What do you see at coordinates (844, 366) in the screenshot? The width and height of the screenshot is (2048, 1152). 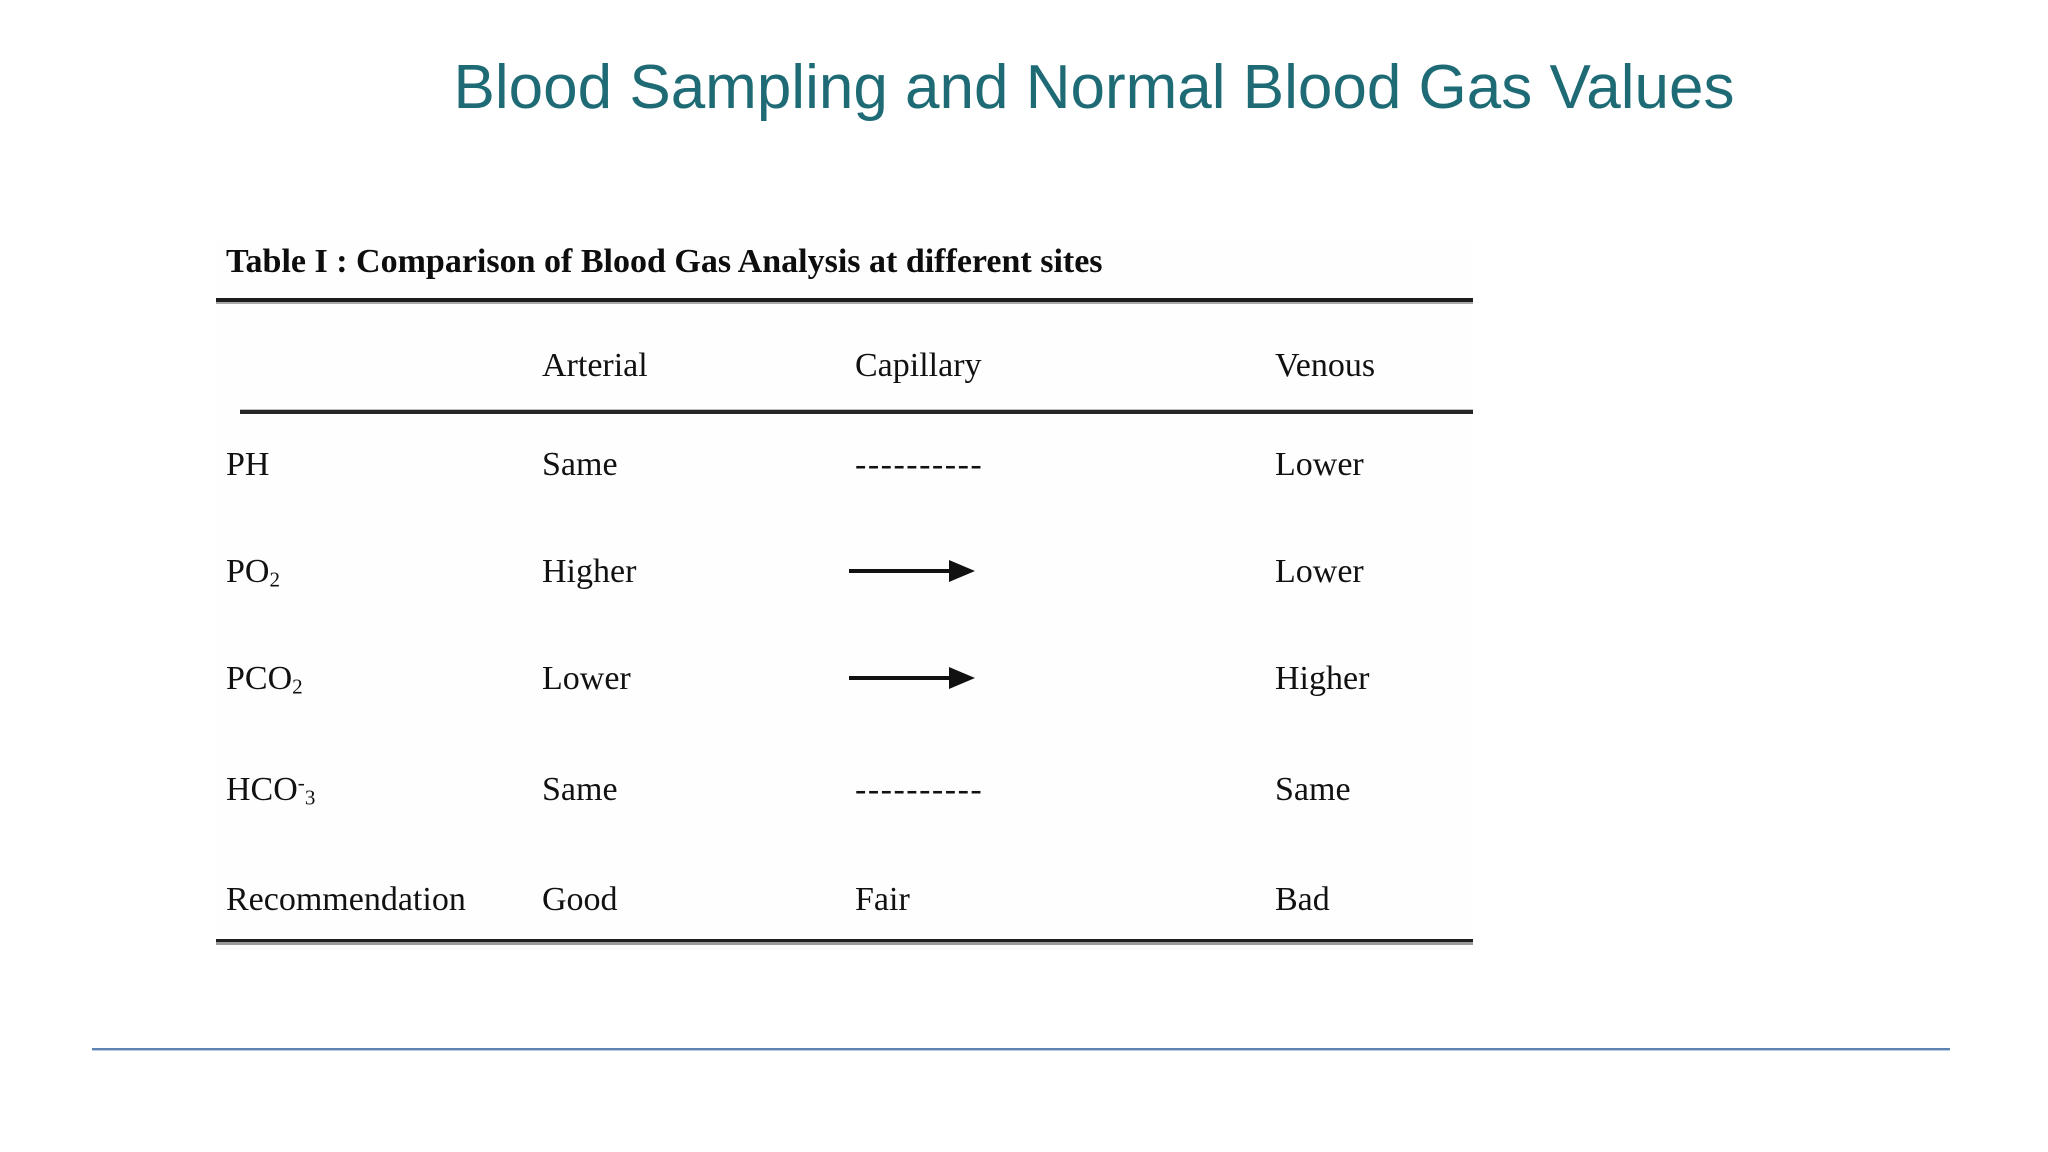 I see `table-header-row: Arterial Capillary Venous` at bounding box center [844, 366].